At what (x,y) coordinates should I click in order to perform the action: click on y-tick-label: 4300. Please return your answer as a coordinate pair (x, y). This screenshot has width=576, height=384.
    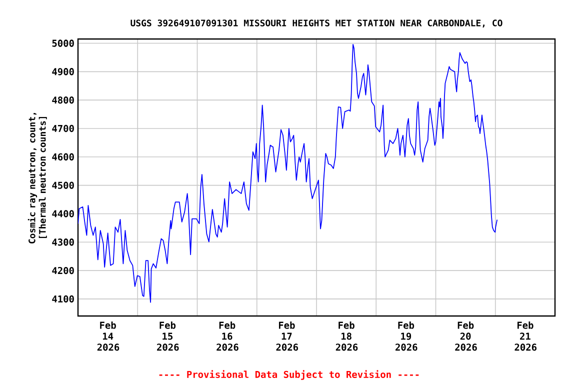
    Looking at the image, I should click on (63, 242).